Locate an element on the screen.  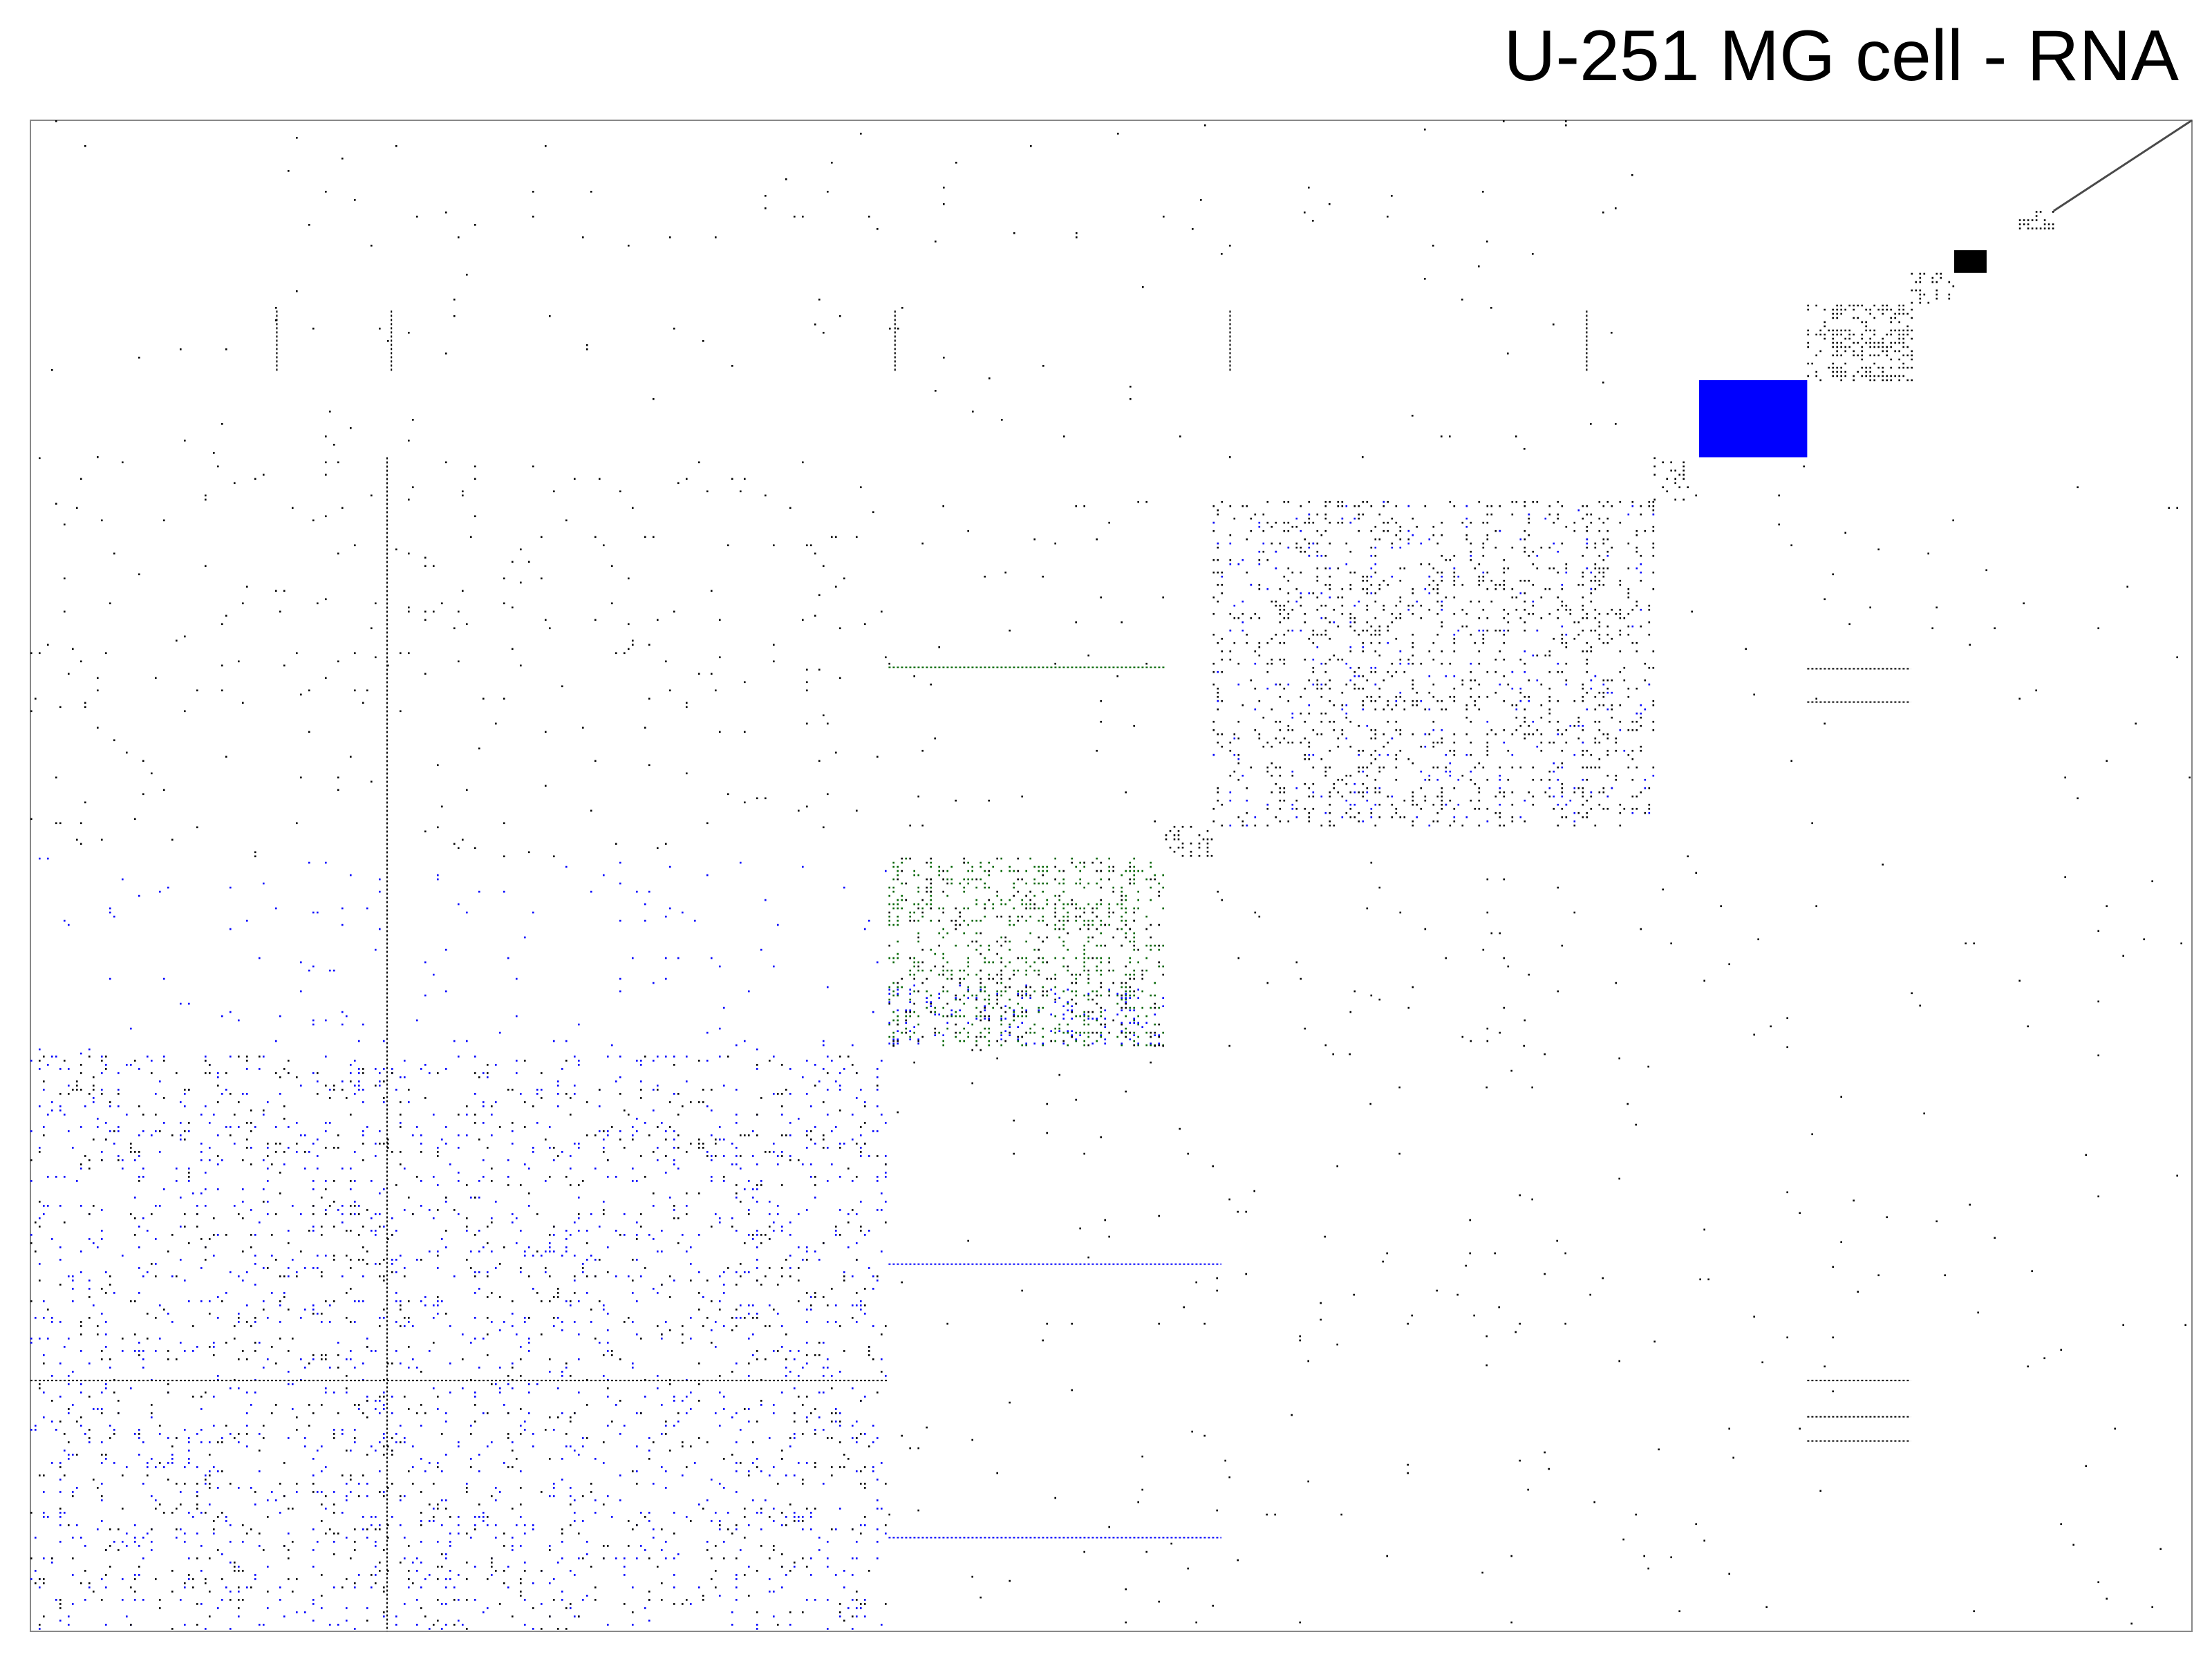
heatmap-diagonal is located at coordinates (2123, 165).